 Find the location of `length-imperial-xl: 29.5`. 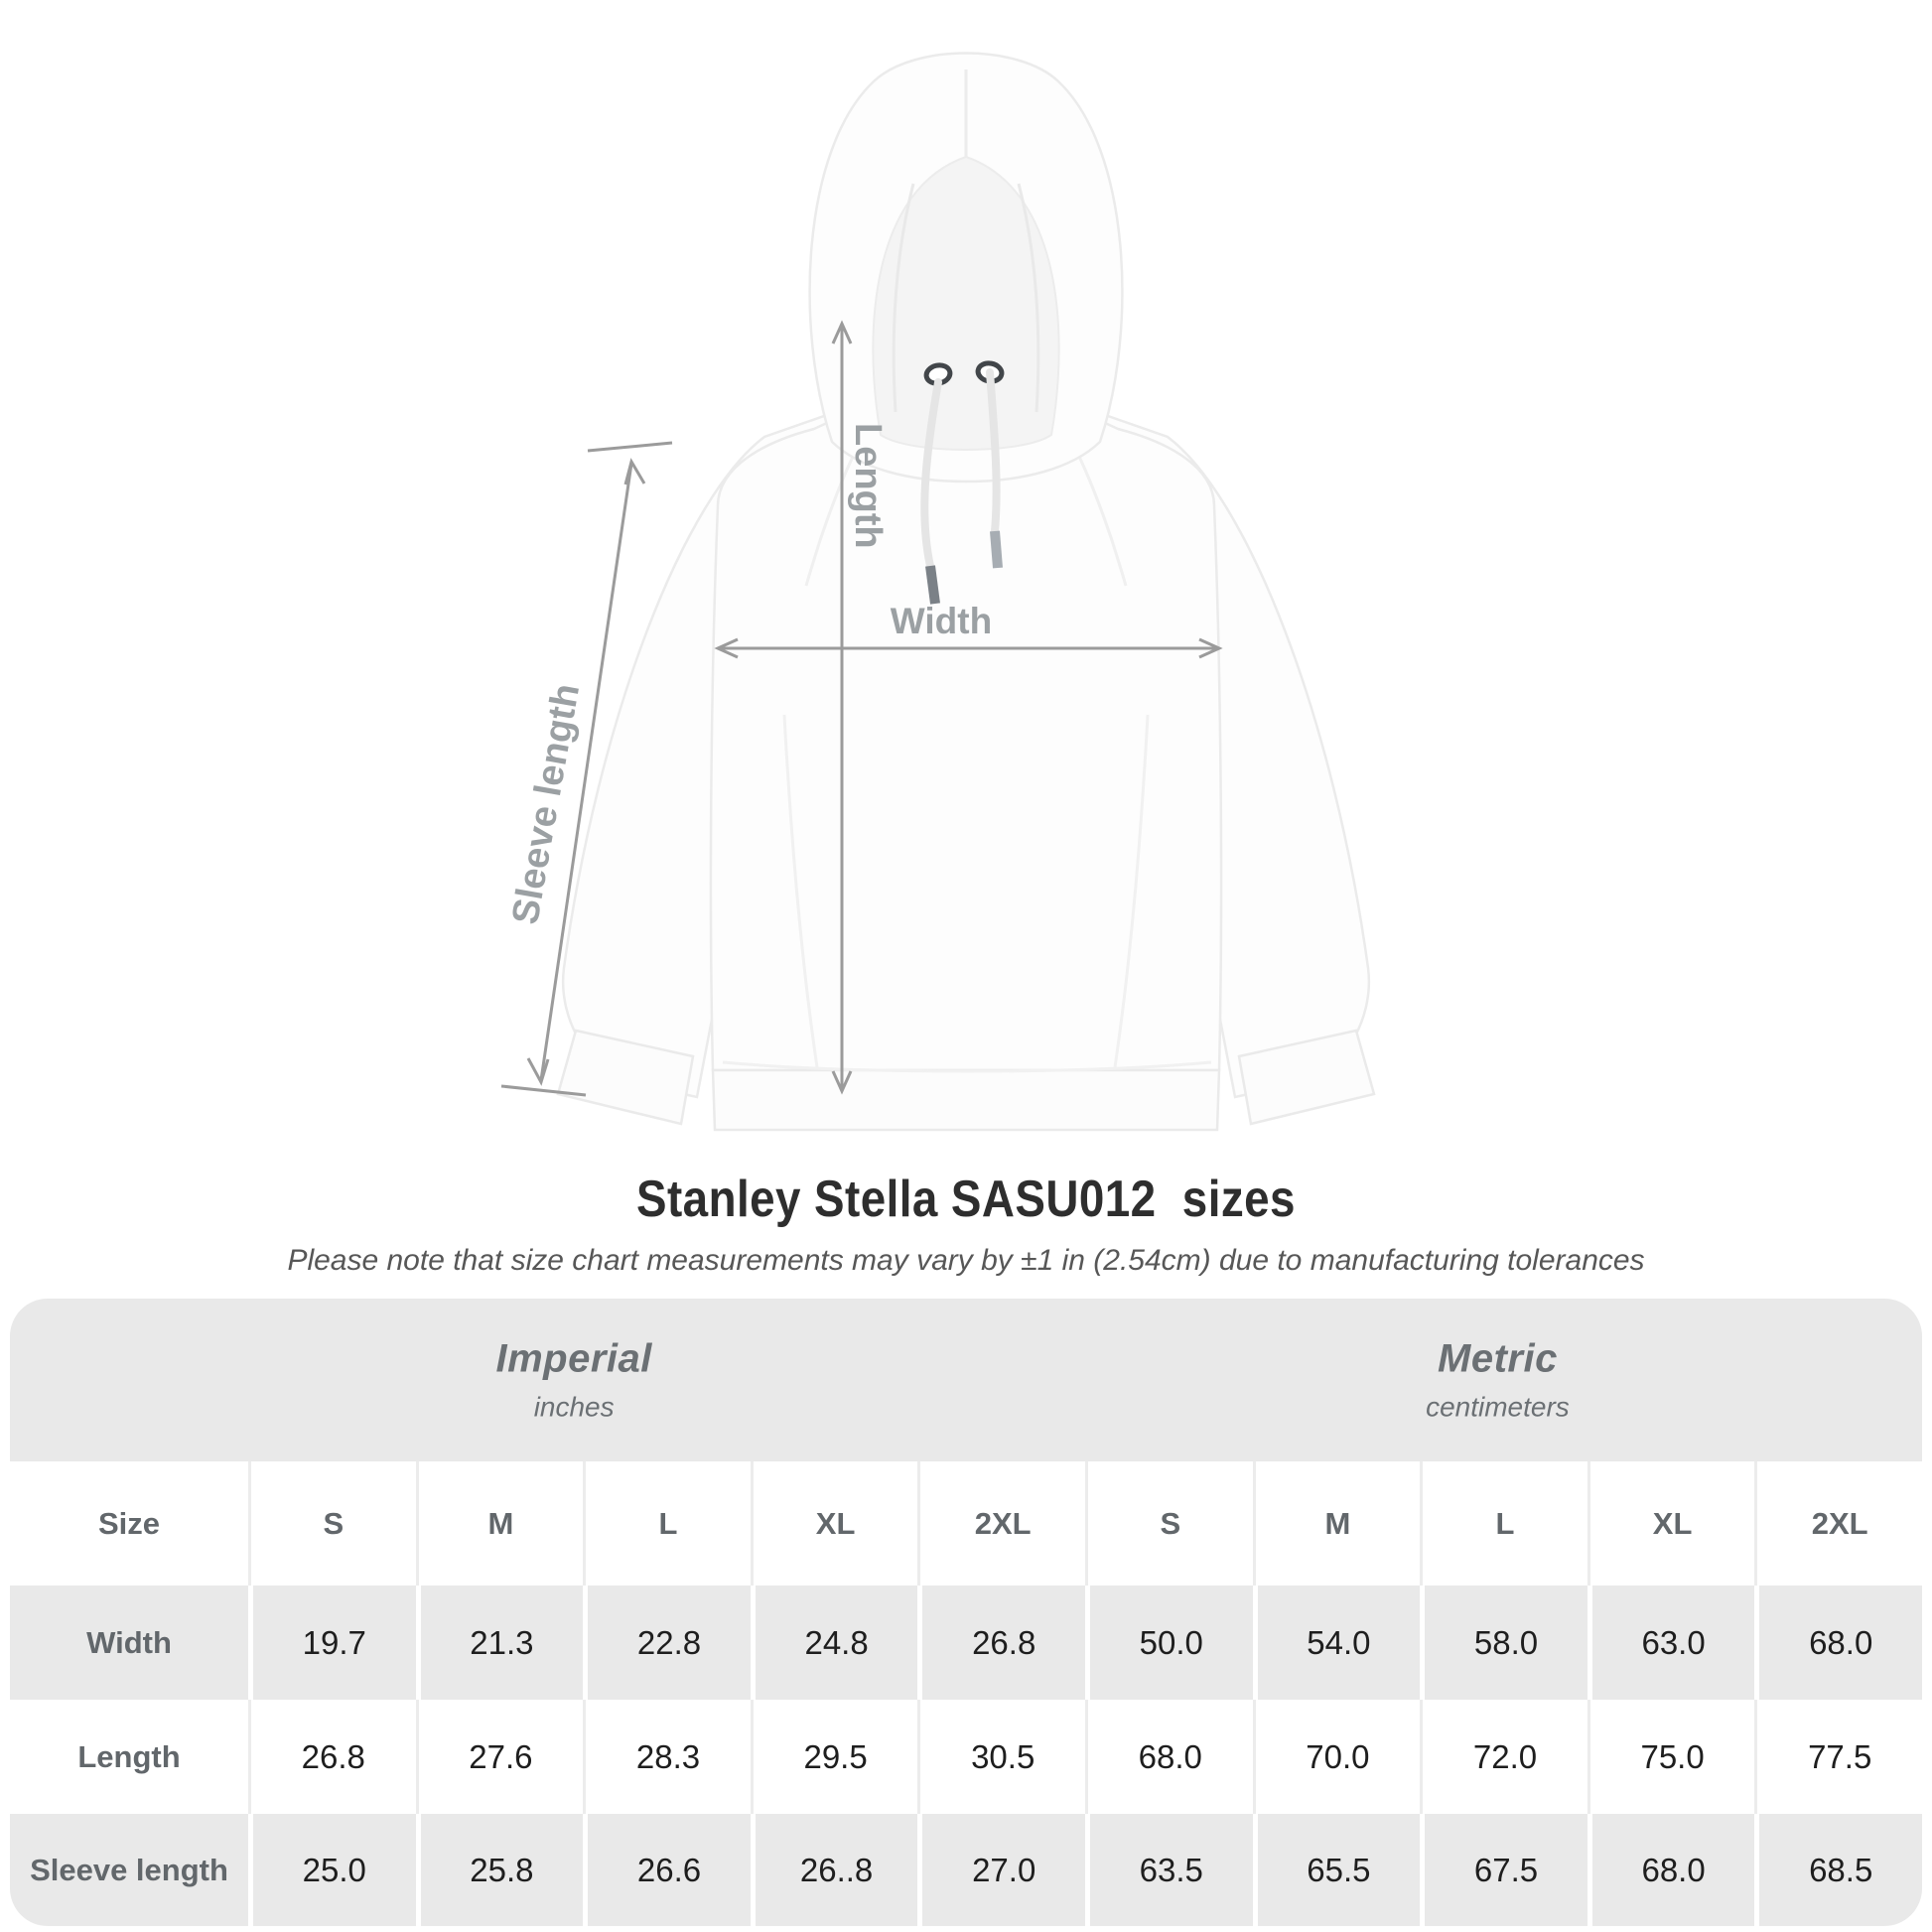

length-imperial-xl: 29.5 is located at coordinates (834, 1757).